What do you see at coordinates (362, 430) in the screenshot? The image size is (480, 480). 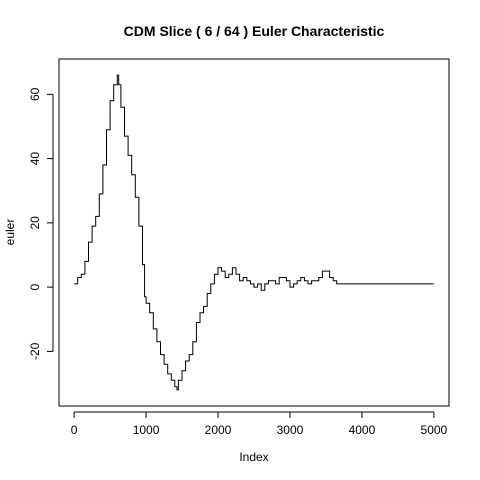 I see `x-tick-label: 4000` at bounding box center [362, 430].